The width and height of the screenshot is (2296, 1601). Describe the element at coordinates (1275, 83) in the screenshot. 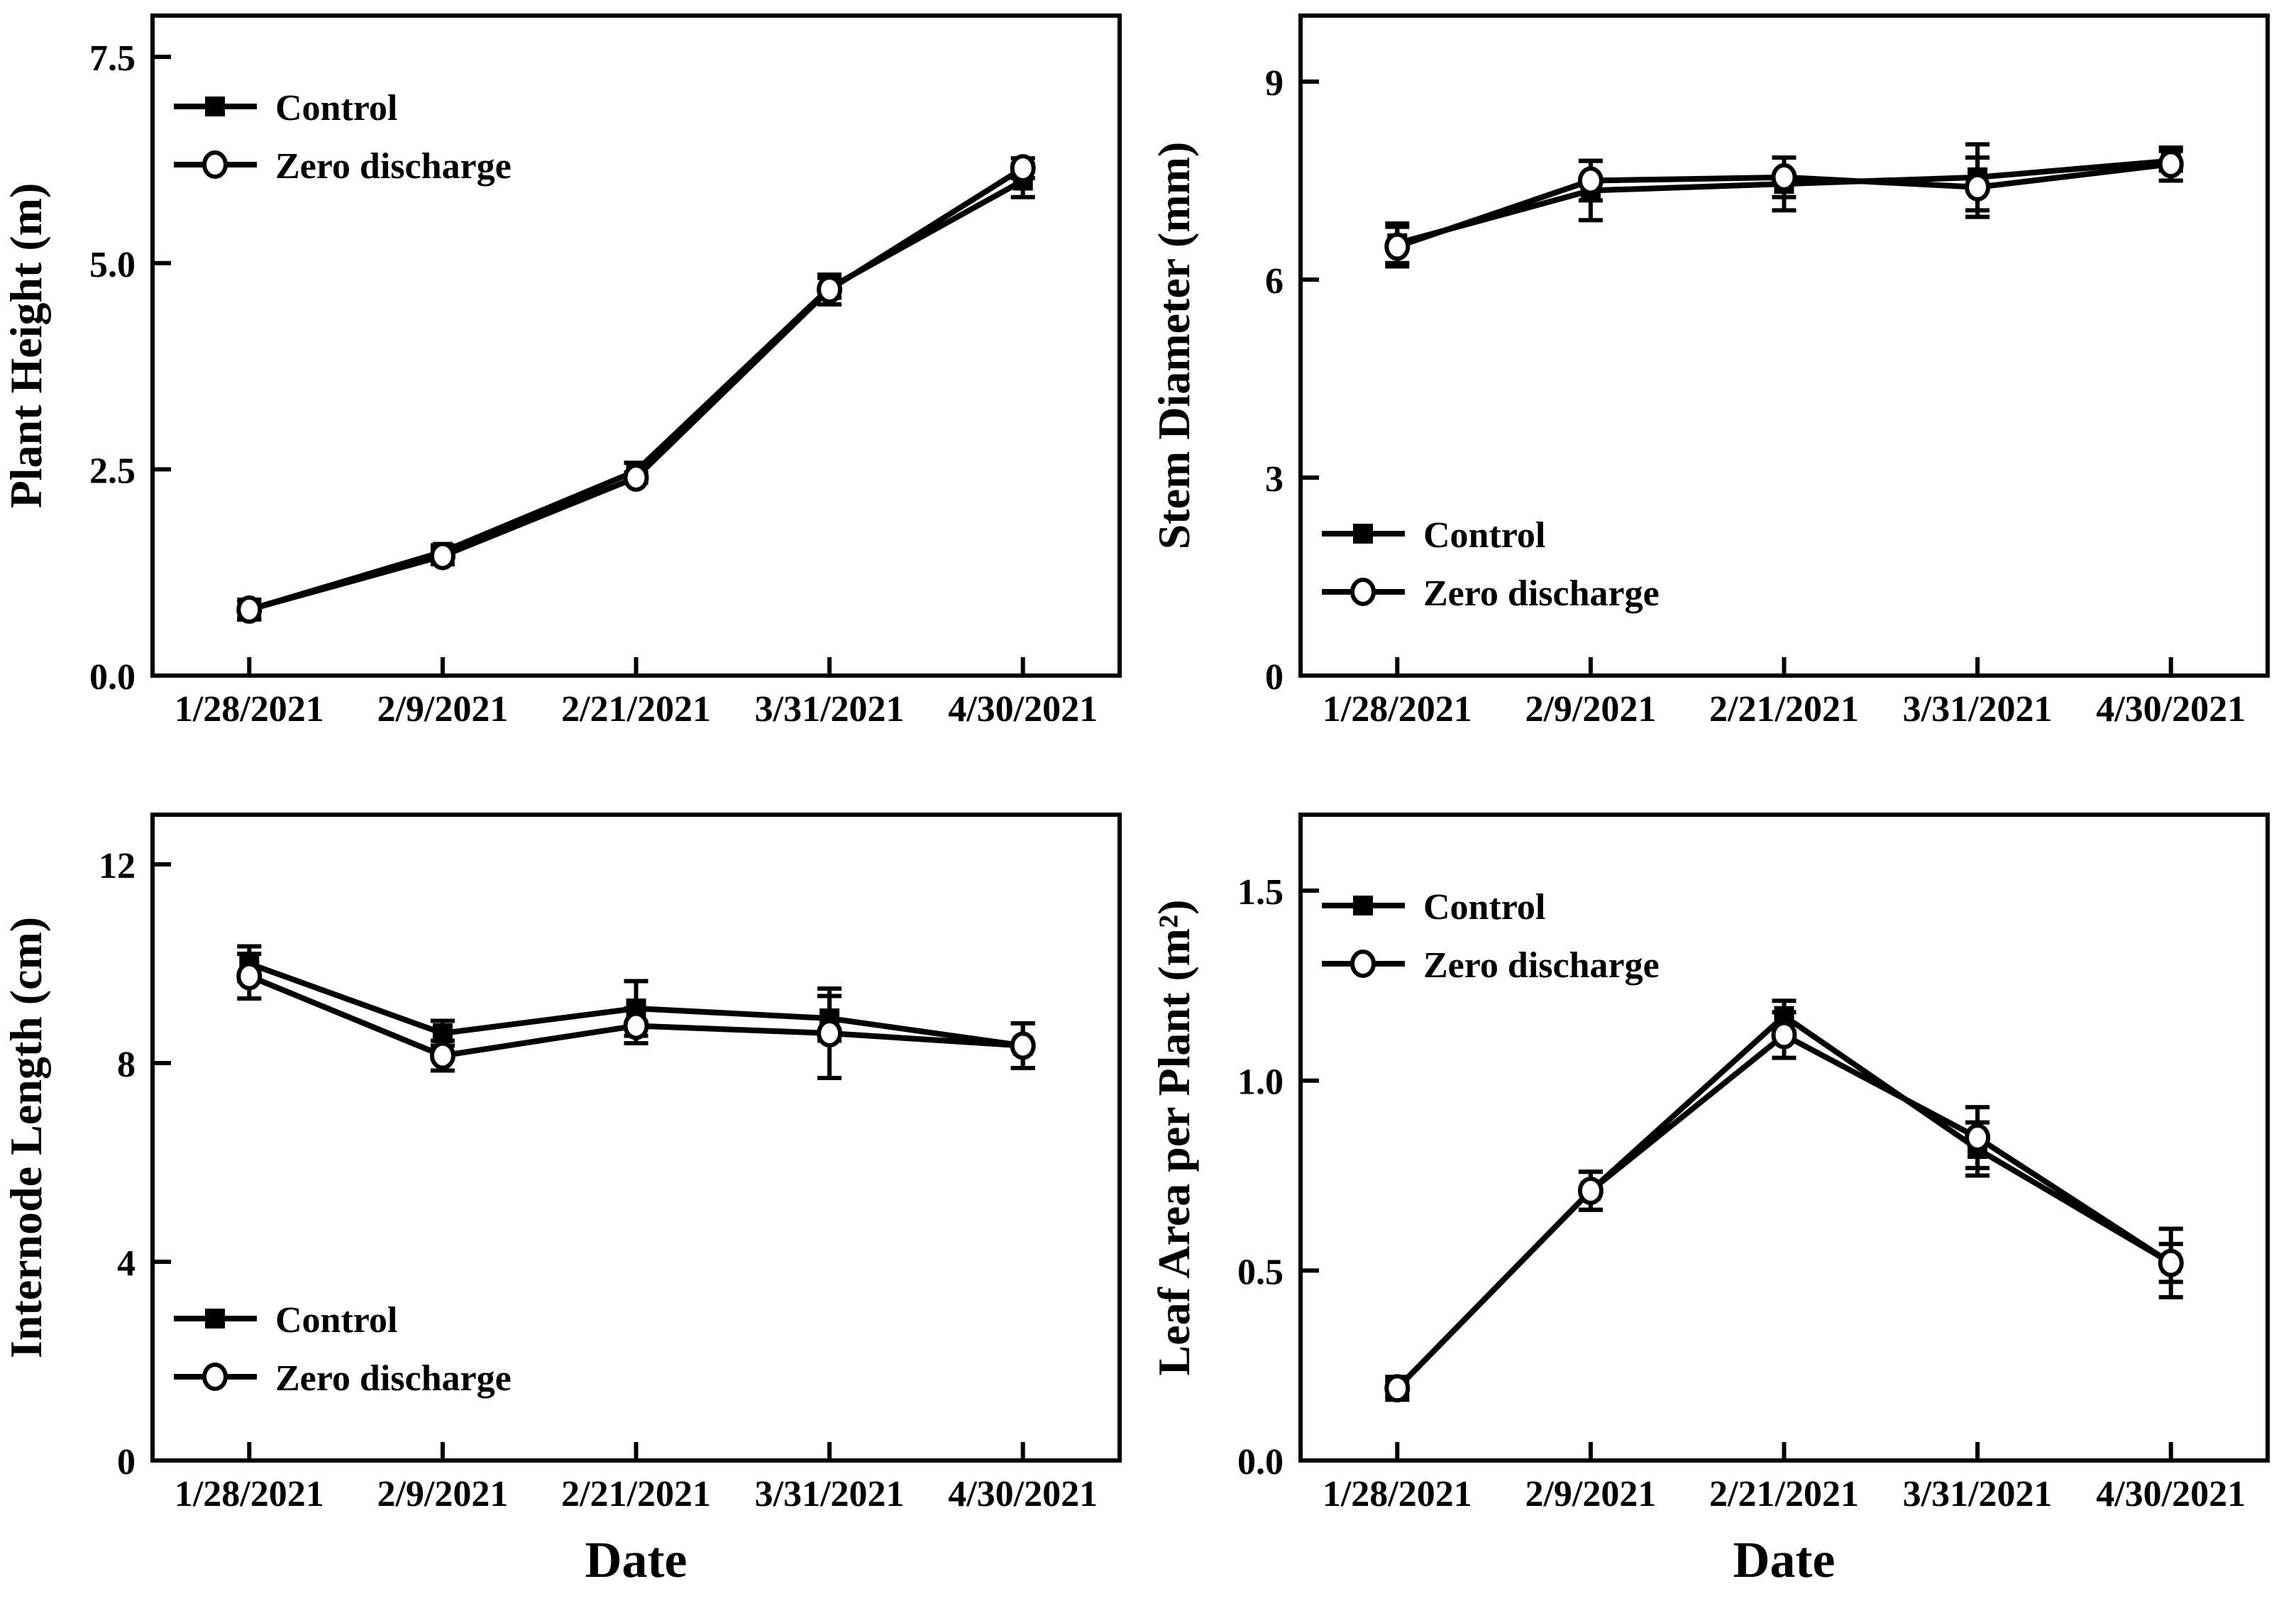

I see `y-tick-label: 9` at that location.